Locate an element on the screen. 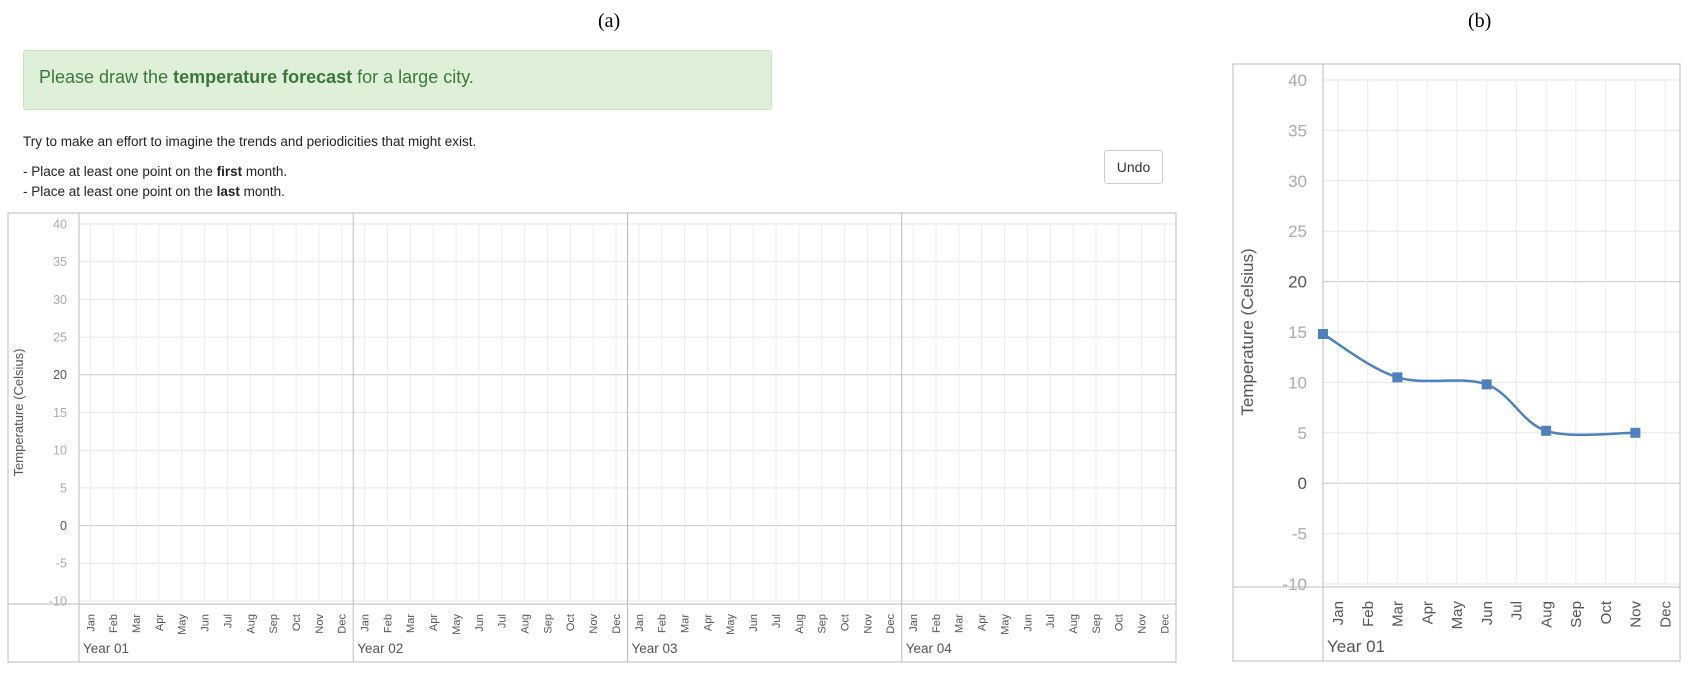 The image size is (1688, 674). instruction-emphasis: first is located at coordinates (229, 171).